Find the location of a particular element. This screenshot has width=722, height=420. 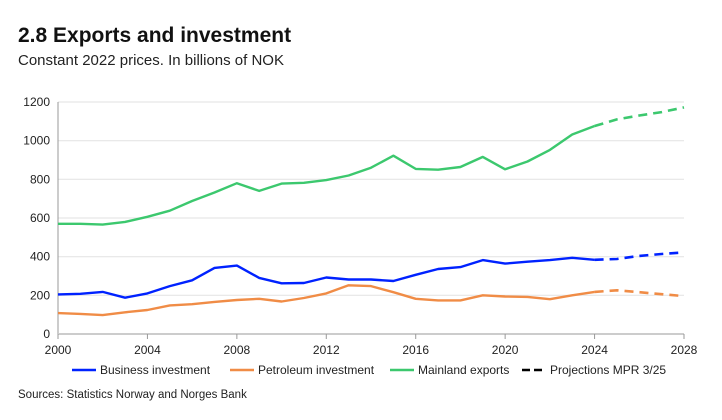

y-tick-label: 1000 is located at coordinates (36, 141).